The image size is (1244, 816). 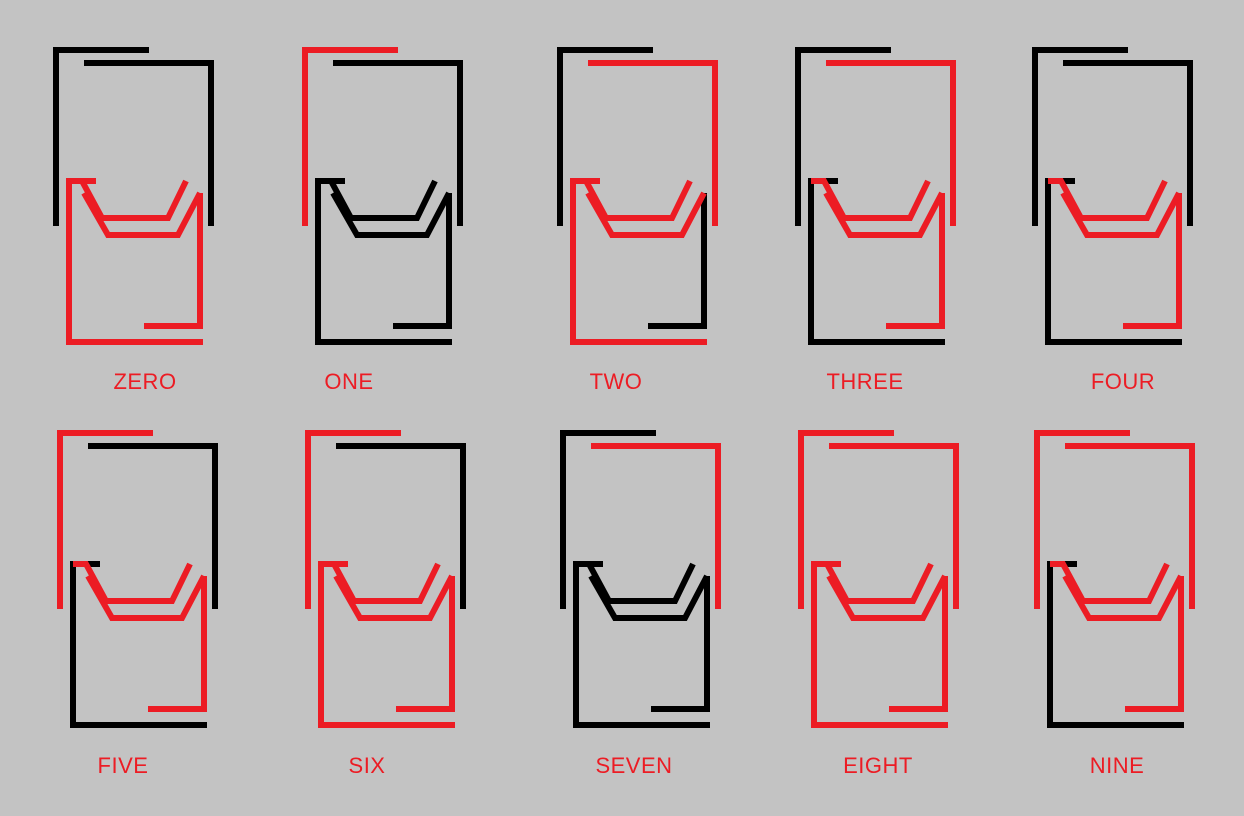 I want to click on digit-glyph-six, so click(x=385, y=579).